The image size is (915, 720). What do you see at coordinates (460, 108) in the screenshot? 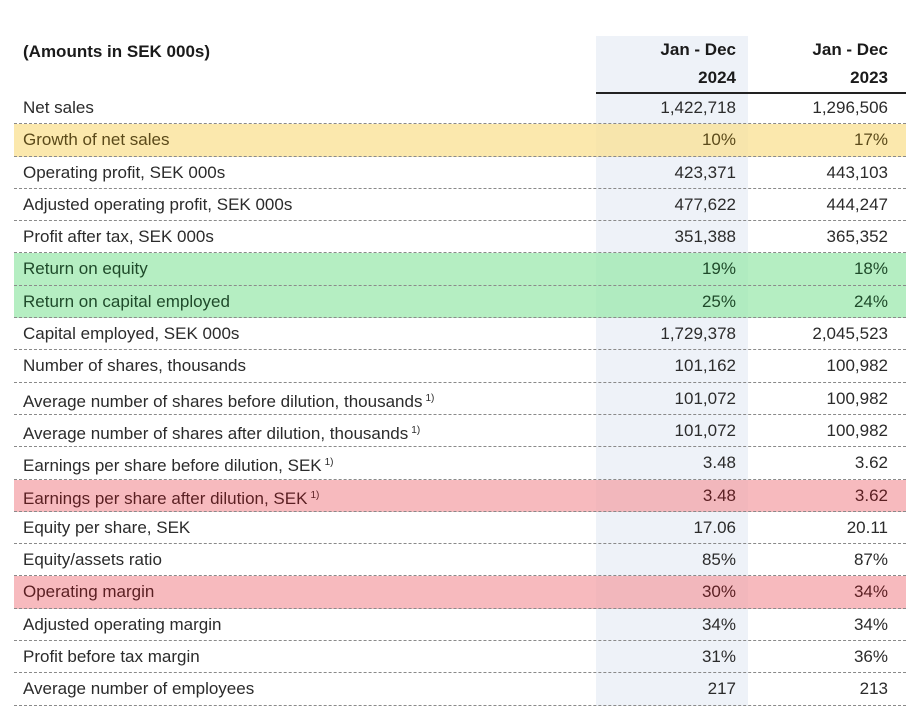
I see `table-row: Net sales 1,422,718 1,296,506` at bounding box center [460, 108].